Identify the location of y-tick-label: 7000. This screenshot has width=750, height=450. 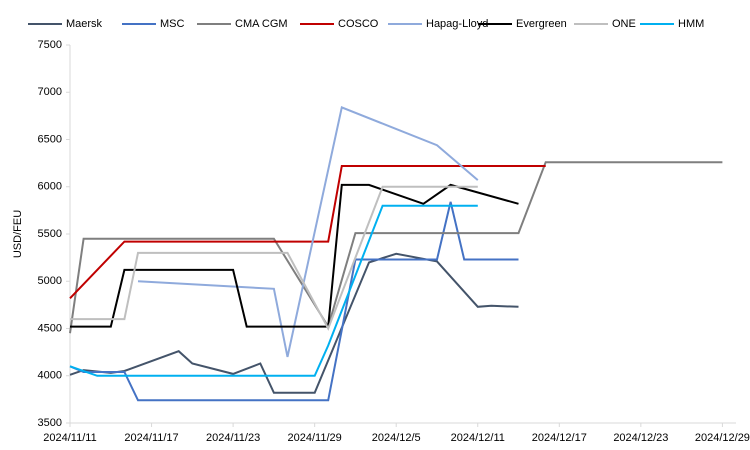
(50, 92).